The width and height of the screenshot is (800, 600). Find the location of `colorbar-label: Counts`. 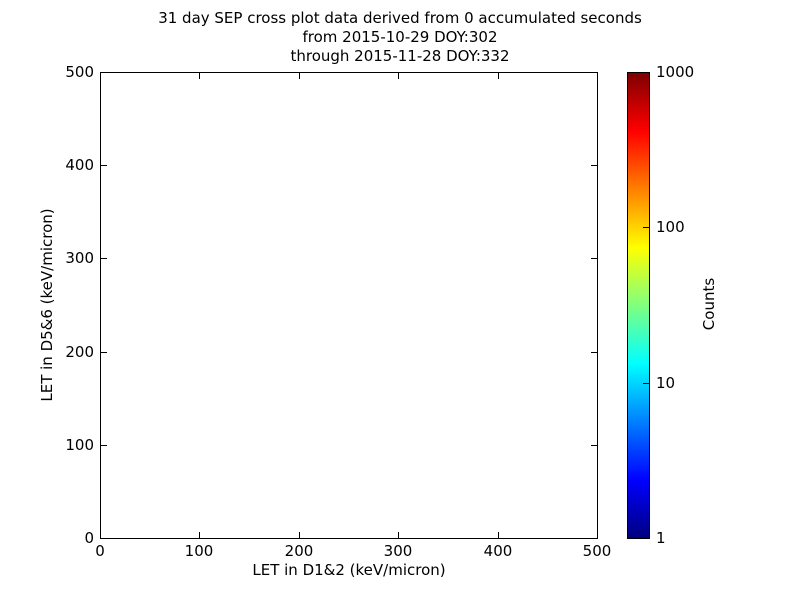

colorbar-label: Counts is located at coordinates (709, 304).